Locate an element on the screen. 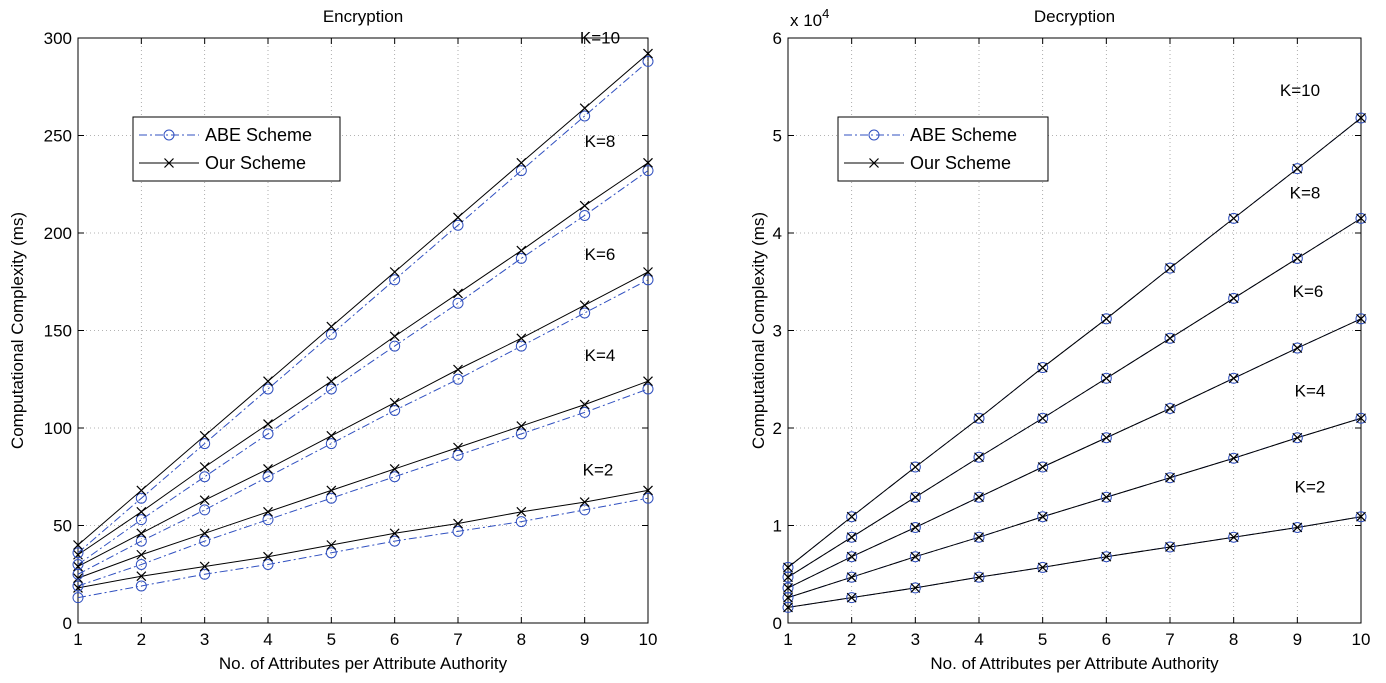 The image size is (1386, 683). x-tick-label: 3 is located at coordinates (915, 639).